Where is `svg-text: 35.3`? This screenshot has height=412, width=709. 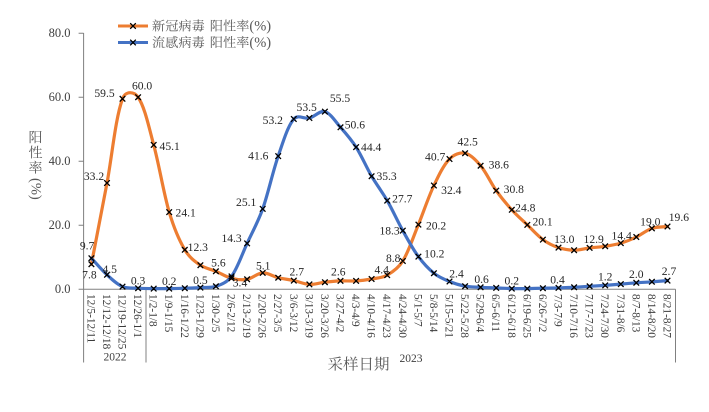
svg-text: 35.3 is located at coordinates (386, 176).